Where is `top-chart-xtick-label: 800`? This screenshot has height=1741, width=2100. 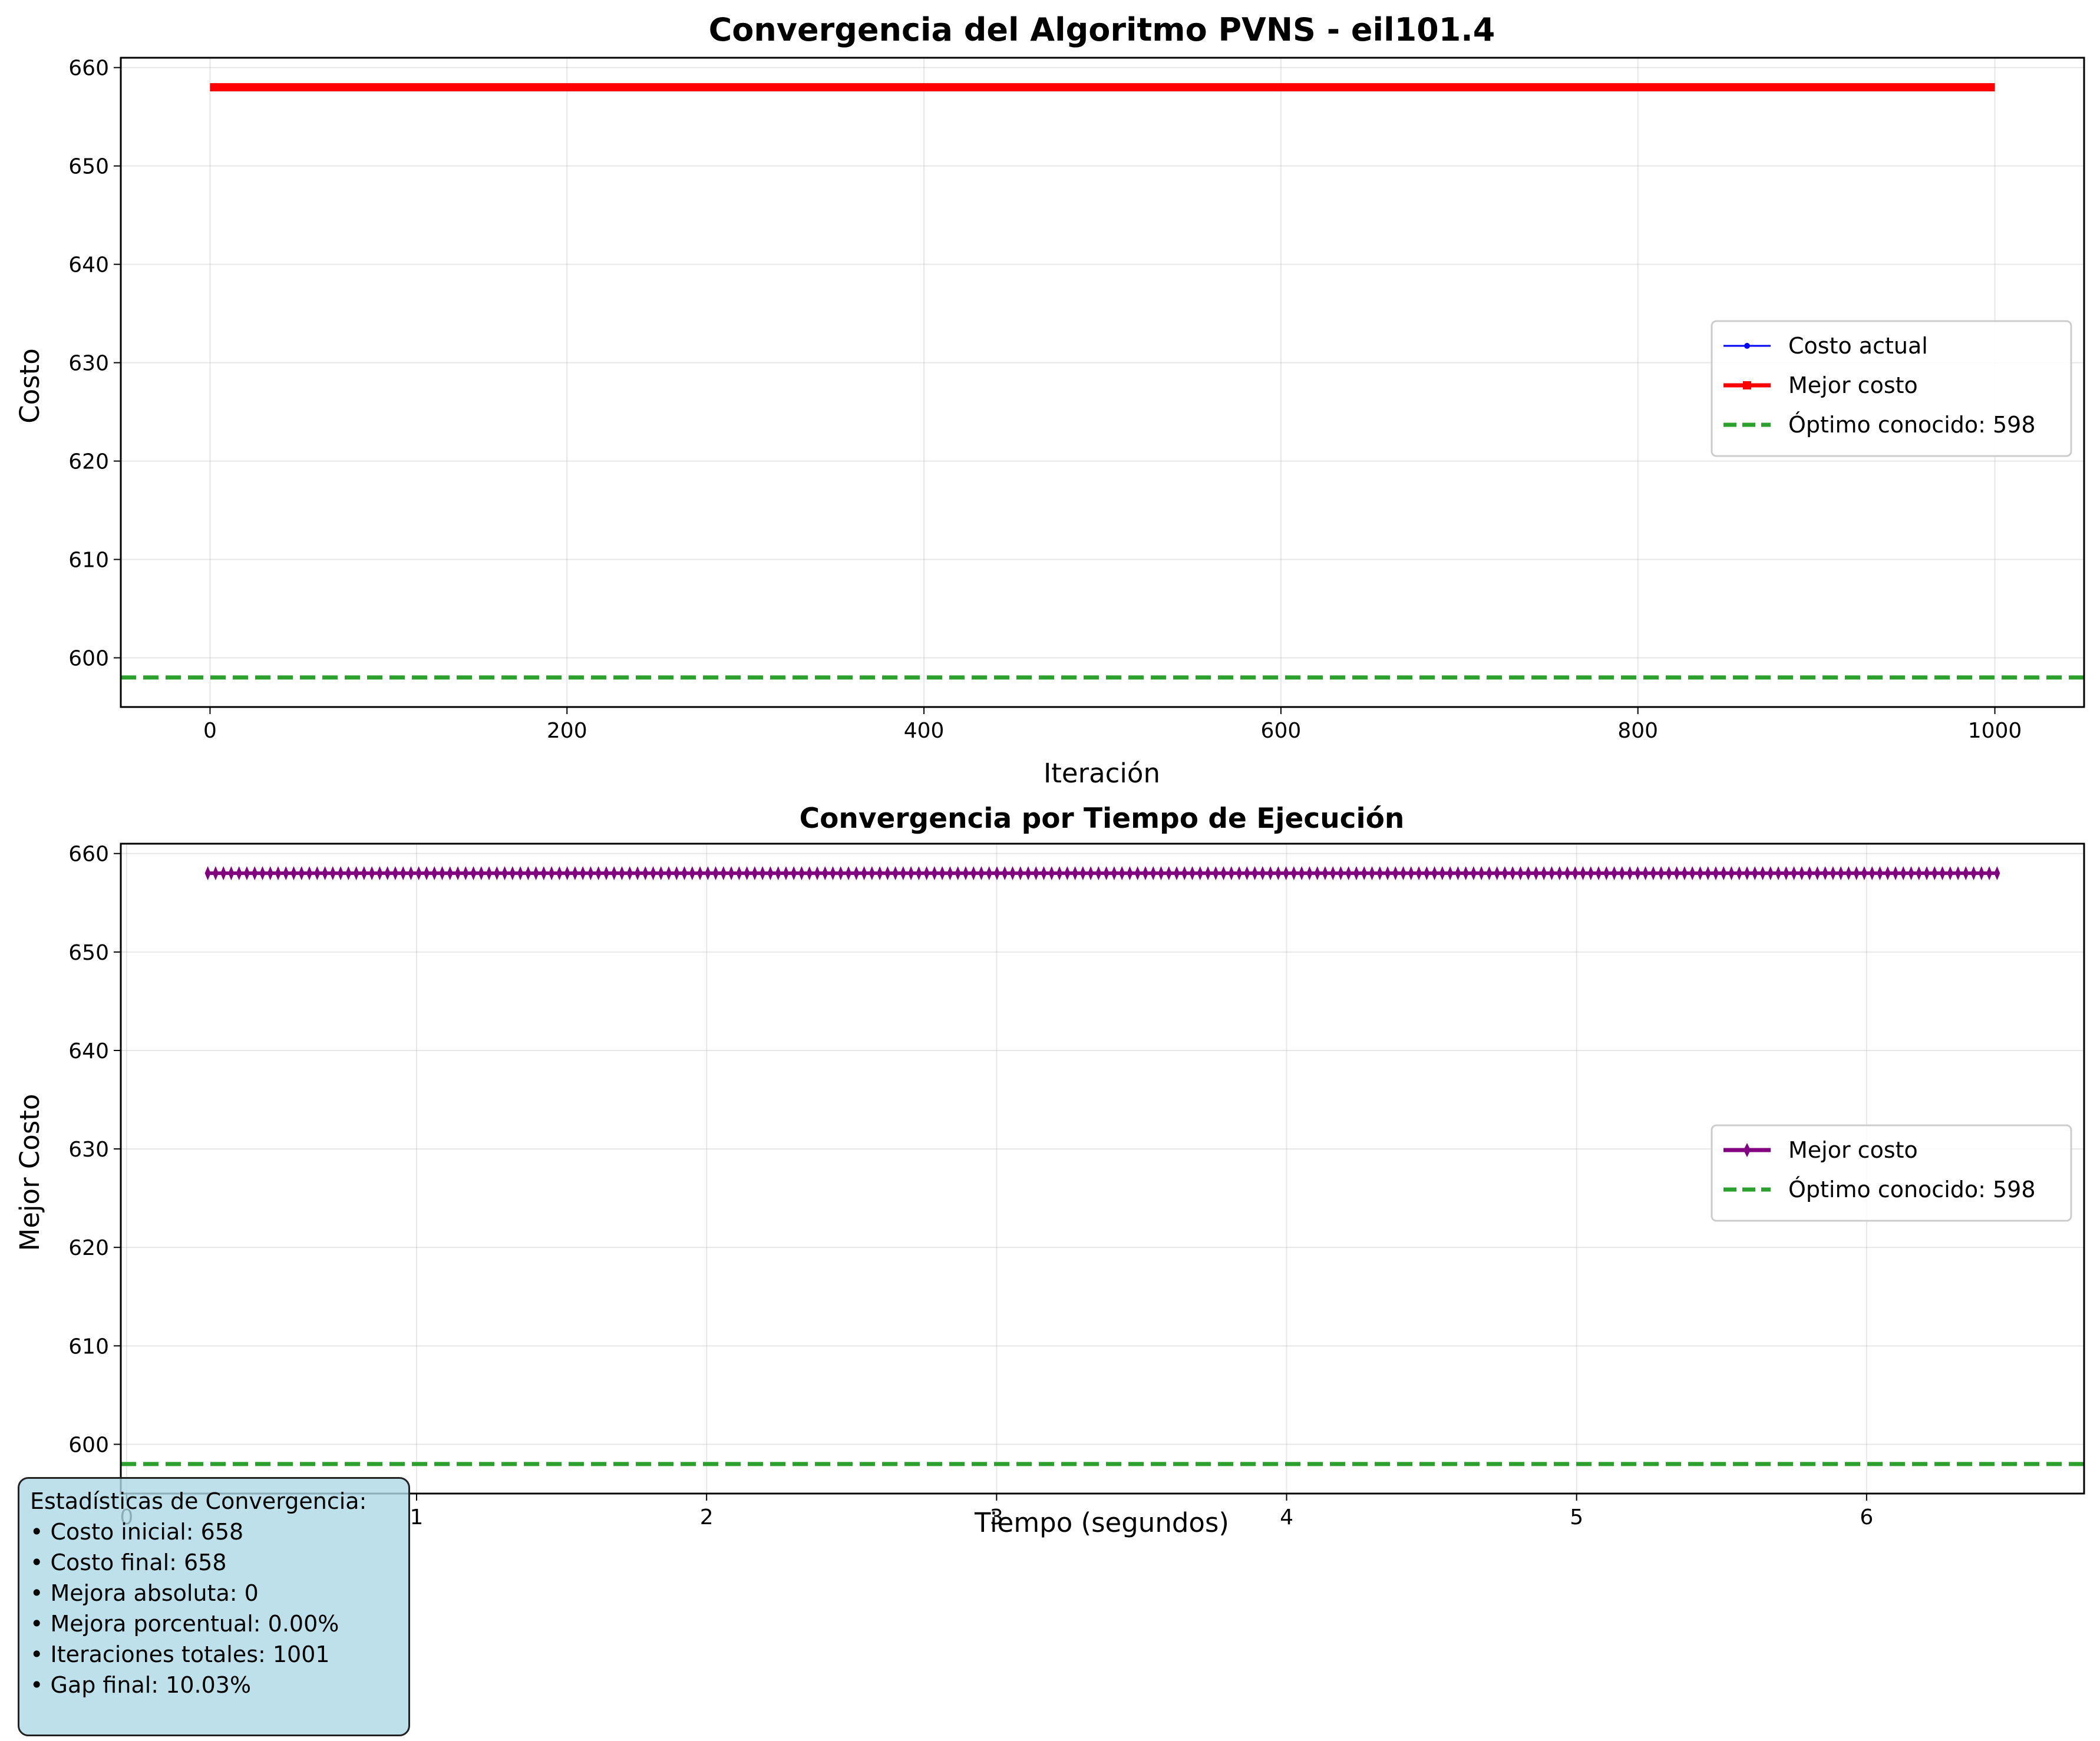 top-chart-xtick-label: 800 is located at coordinates (1637, 731).